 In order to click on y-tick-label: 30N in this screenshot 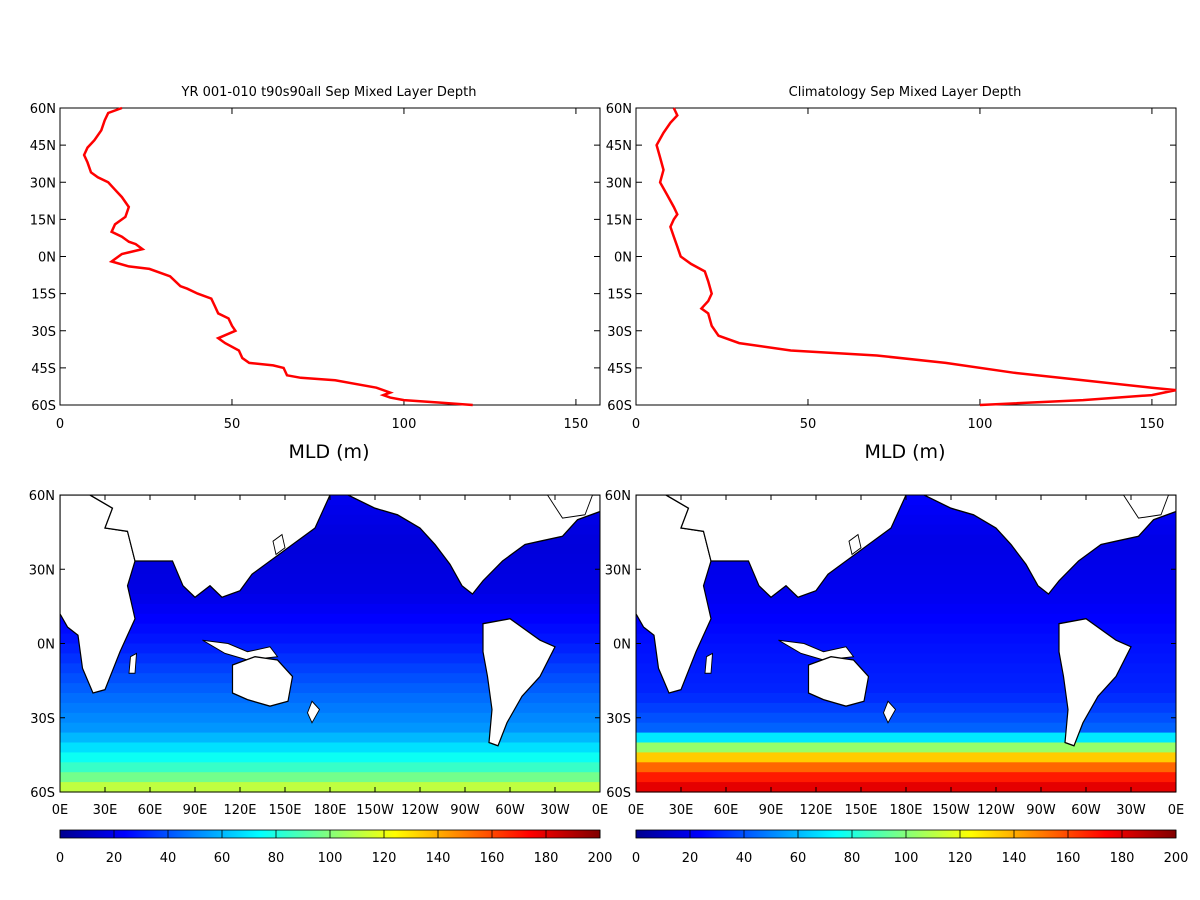, I will do `click(619, 183)`.